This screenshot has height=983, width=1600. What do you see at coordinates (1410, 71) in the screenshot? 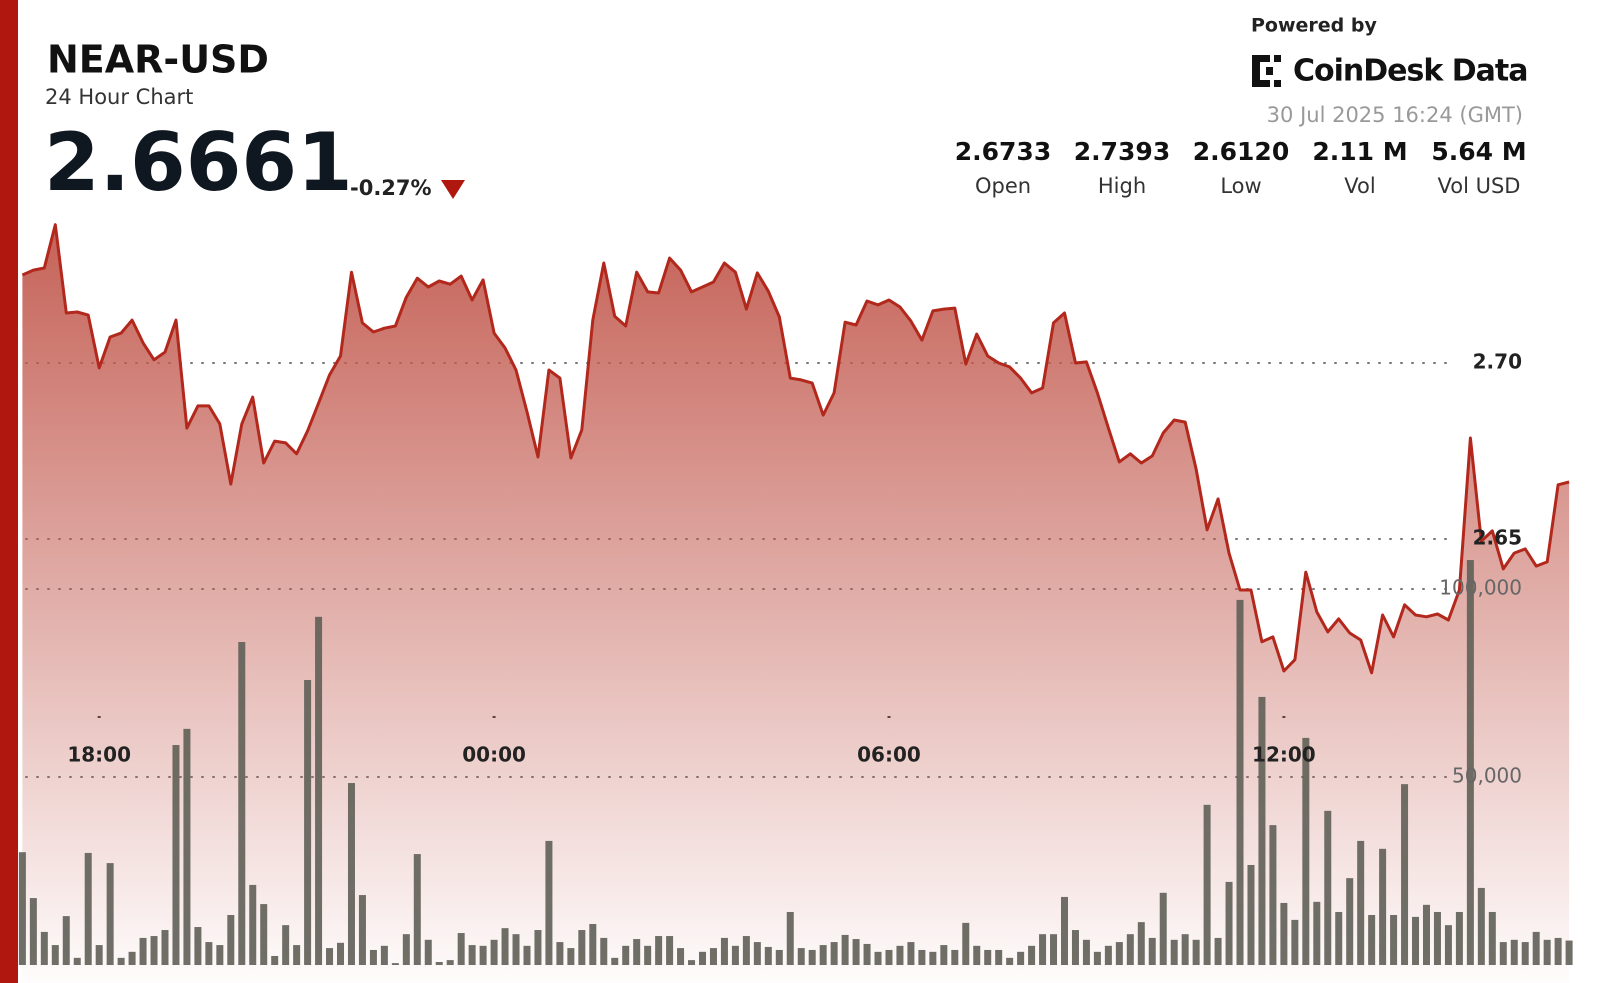
I see `brand: CoinDesk Data` at bounding box center [1410, 71].